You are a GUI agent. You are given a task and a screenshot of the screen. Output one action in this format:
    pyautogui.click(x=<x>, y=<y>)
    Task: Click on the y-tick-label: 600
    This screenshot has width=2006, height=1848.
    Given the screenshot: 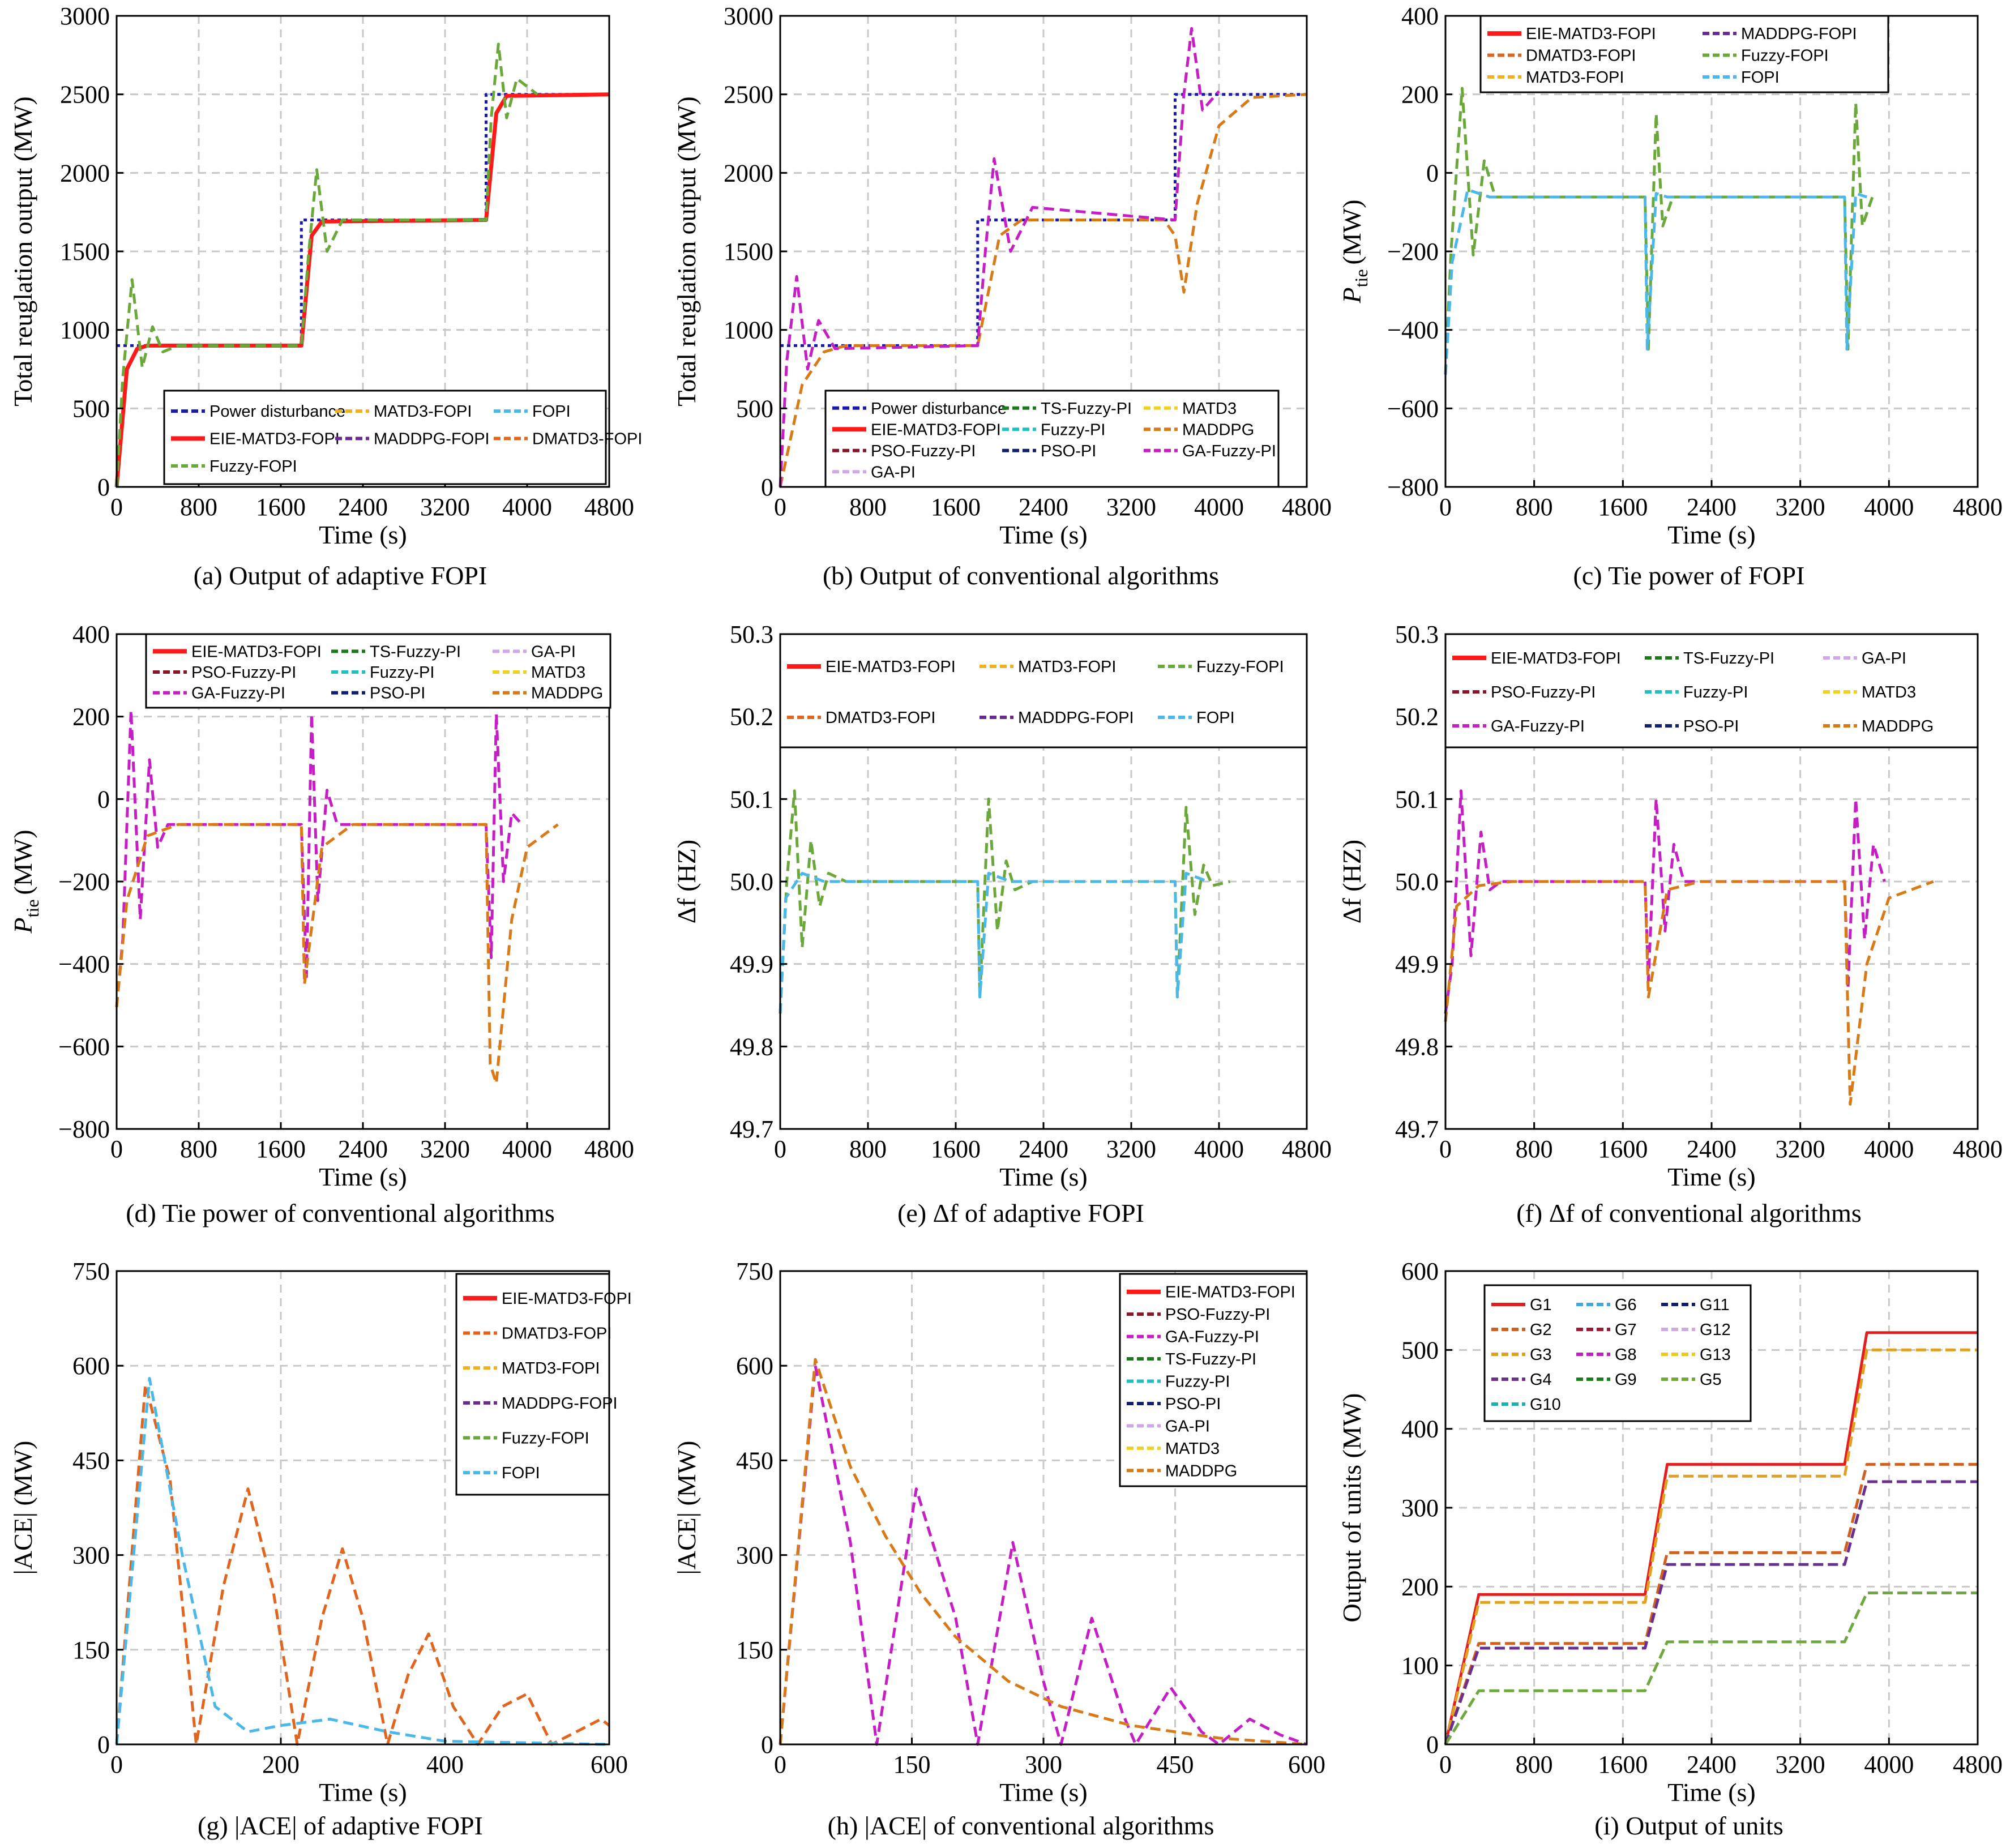 What is the action you would take?
    pyautogui.click(x=754, y=1366)
    